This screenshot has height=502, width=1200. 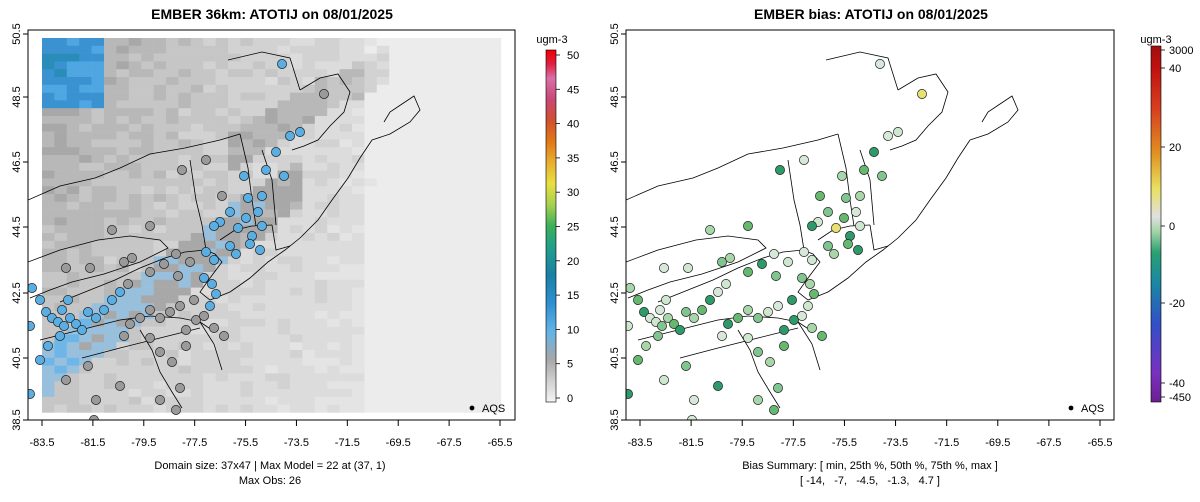 I want to click on boundary-line, so click(x=269, y=187).